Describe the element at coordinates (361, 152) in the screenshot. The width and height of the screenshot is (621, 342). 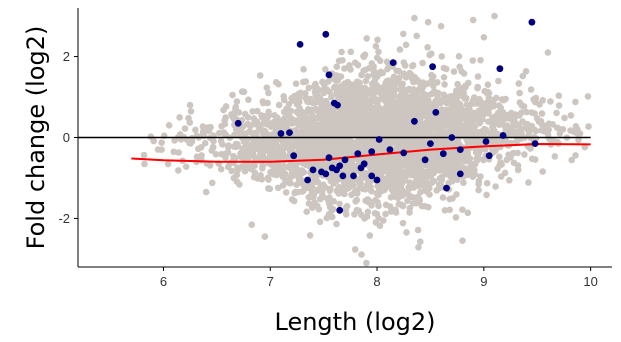
I see `trend-line` at that location.